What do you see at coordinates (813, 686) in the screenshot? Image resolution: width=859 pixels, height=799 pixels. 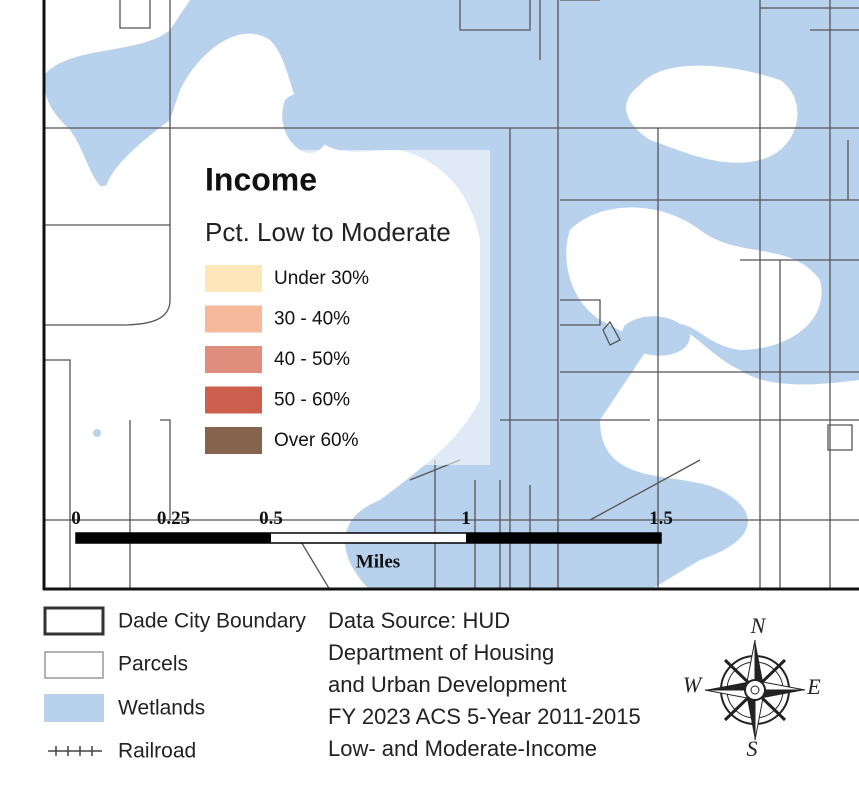 I see `compass-east: E` at bounding box center [813, 686].